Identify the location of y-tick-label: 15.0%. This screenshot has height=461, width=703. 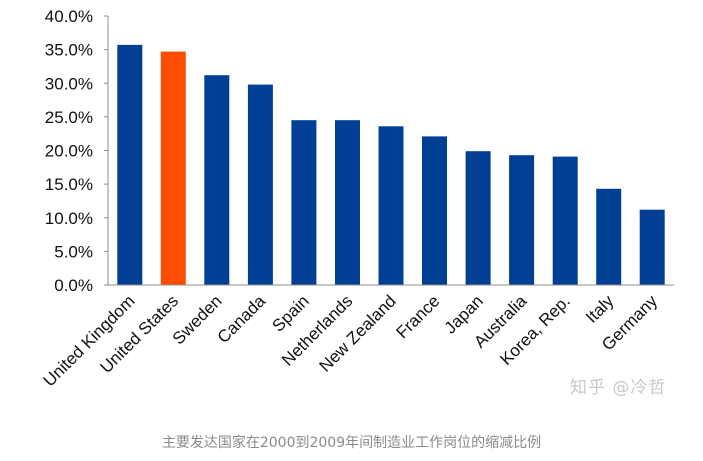
(69, 184).